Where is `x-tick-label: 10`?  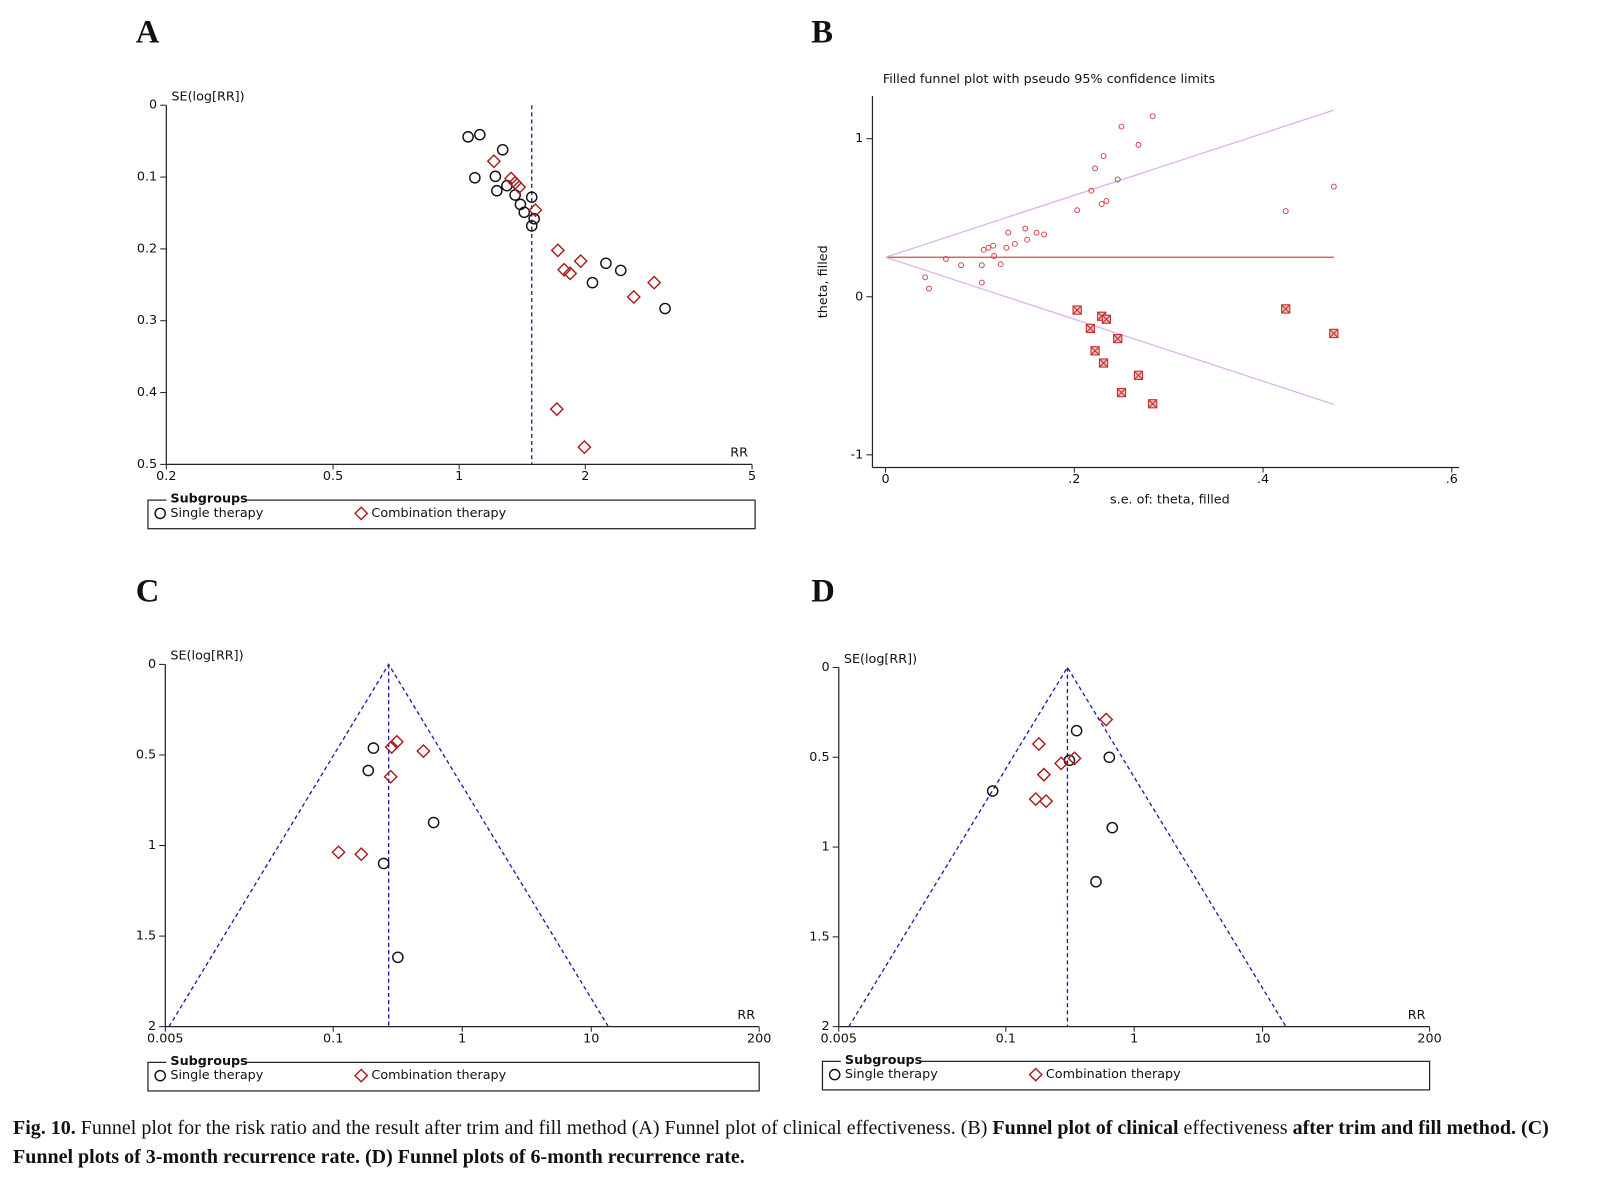 x-tick-label: 10 is located at coordinates (591, 1038).